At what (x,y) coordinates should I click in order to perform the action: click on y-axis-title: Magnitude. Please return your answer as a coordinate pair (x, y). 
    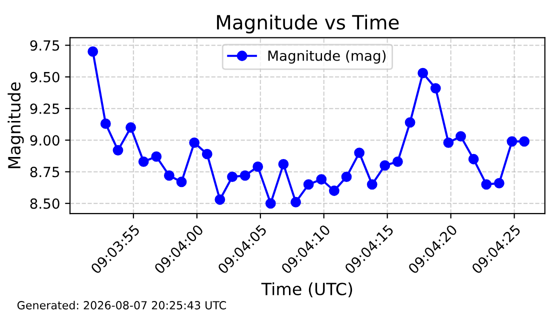
    Looking at the image, I should click on (16, 125).